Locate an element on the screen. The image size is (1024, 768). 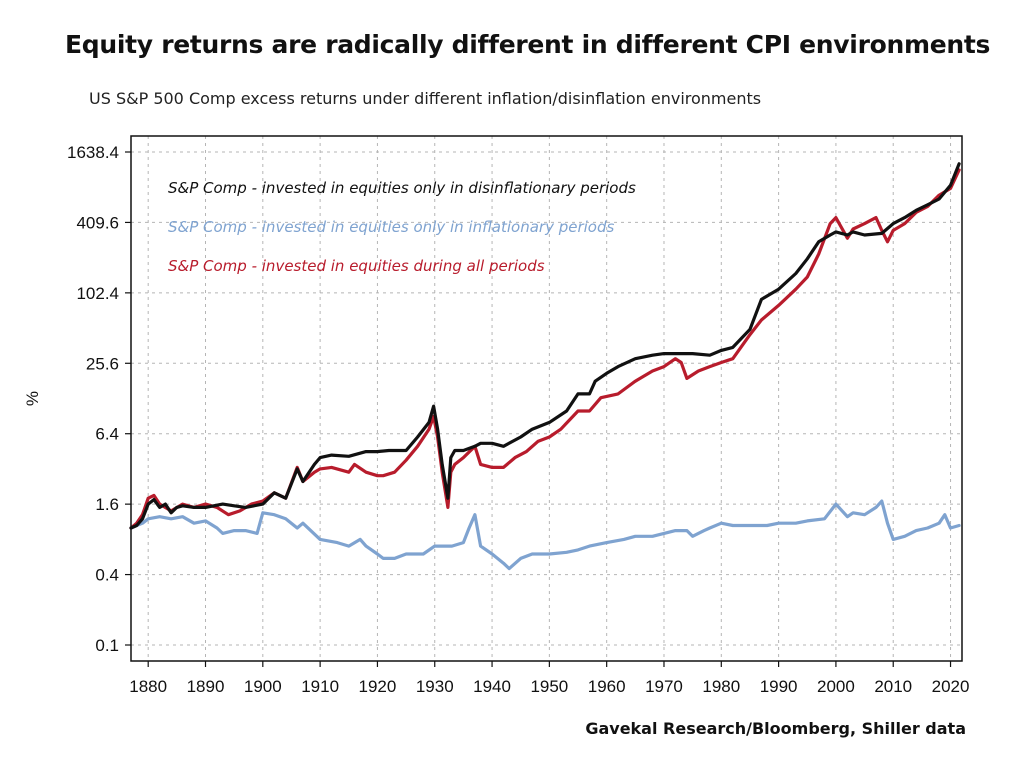
y-tick-label: 0.1 is located at coordinates (107, 645).